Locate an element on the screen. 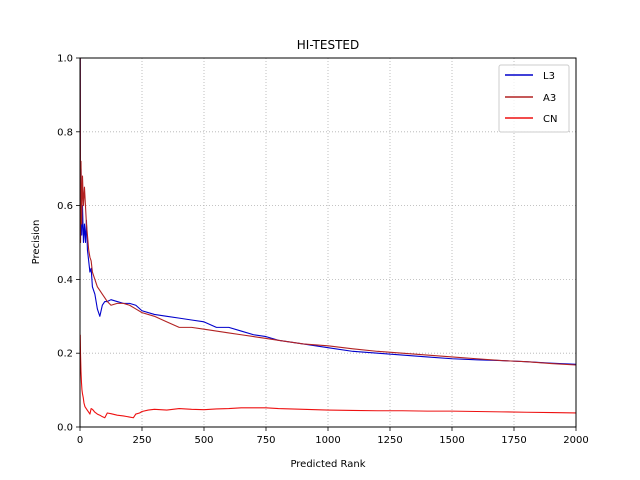 The width and height of the screenshot is (640, 480). legend: L3 A3 CN is located at coordinates (534, 98).